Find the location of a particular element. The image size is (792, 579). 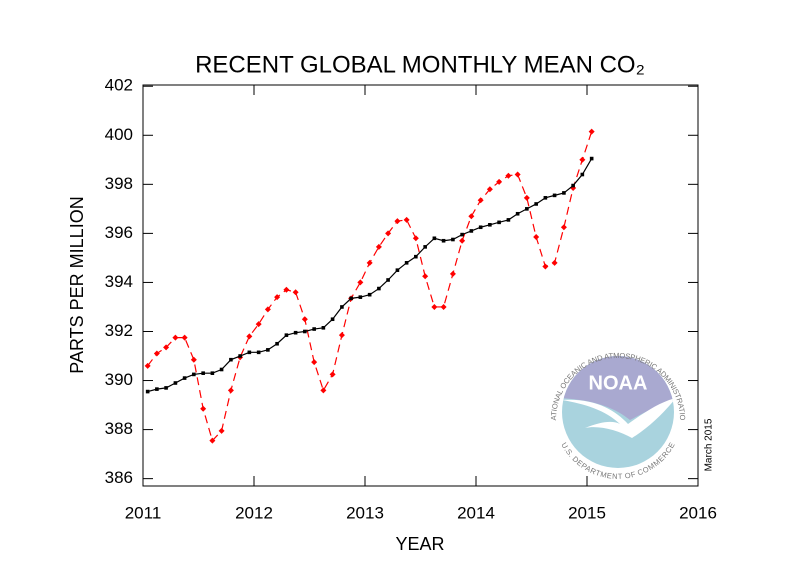

x-axis-label: YEAR is located at coordinates (419, 544).